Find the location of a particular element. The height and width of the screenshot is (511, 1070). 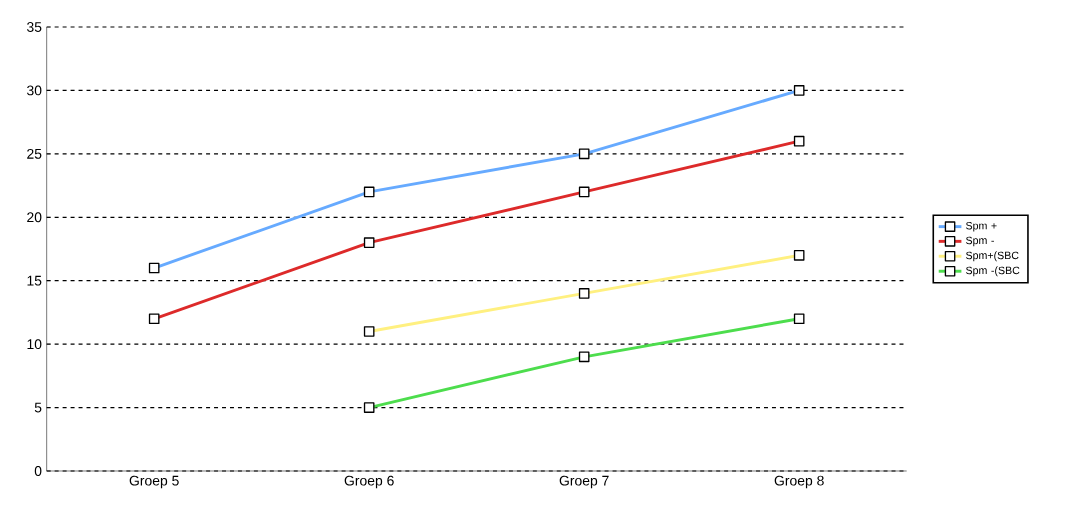

x-tick-label: Groep 5 is located at coordinates (154, 482).